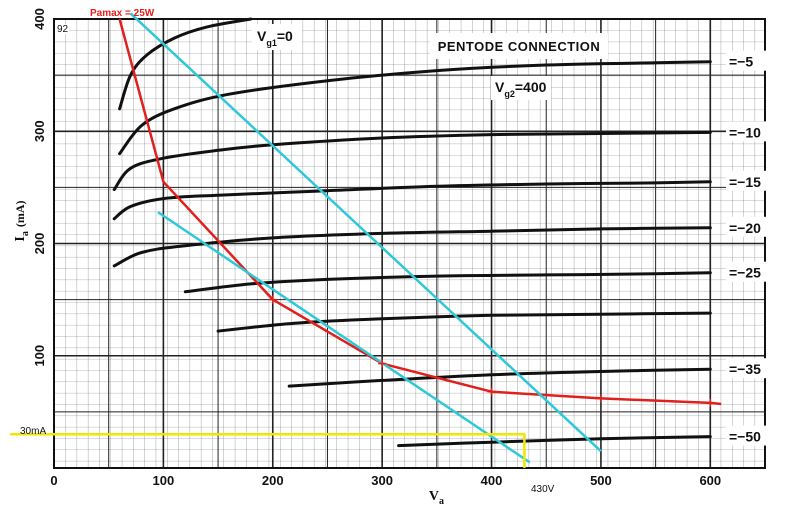 This screenshot has width=800, height=530. I want to click on curve-label--25: =−25, so click(745, 273).